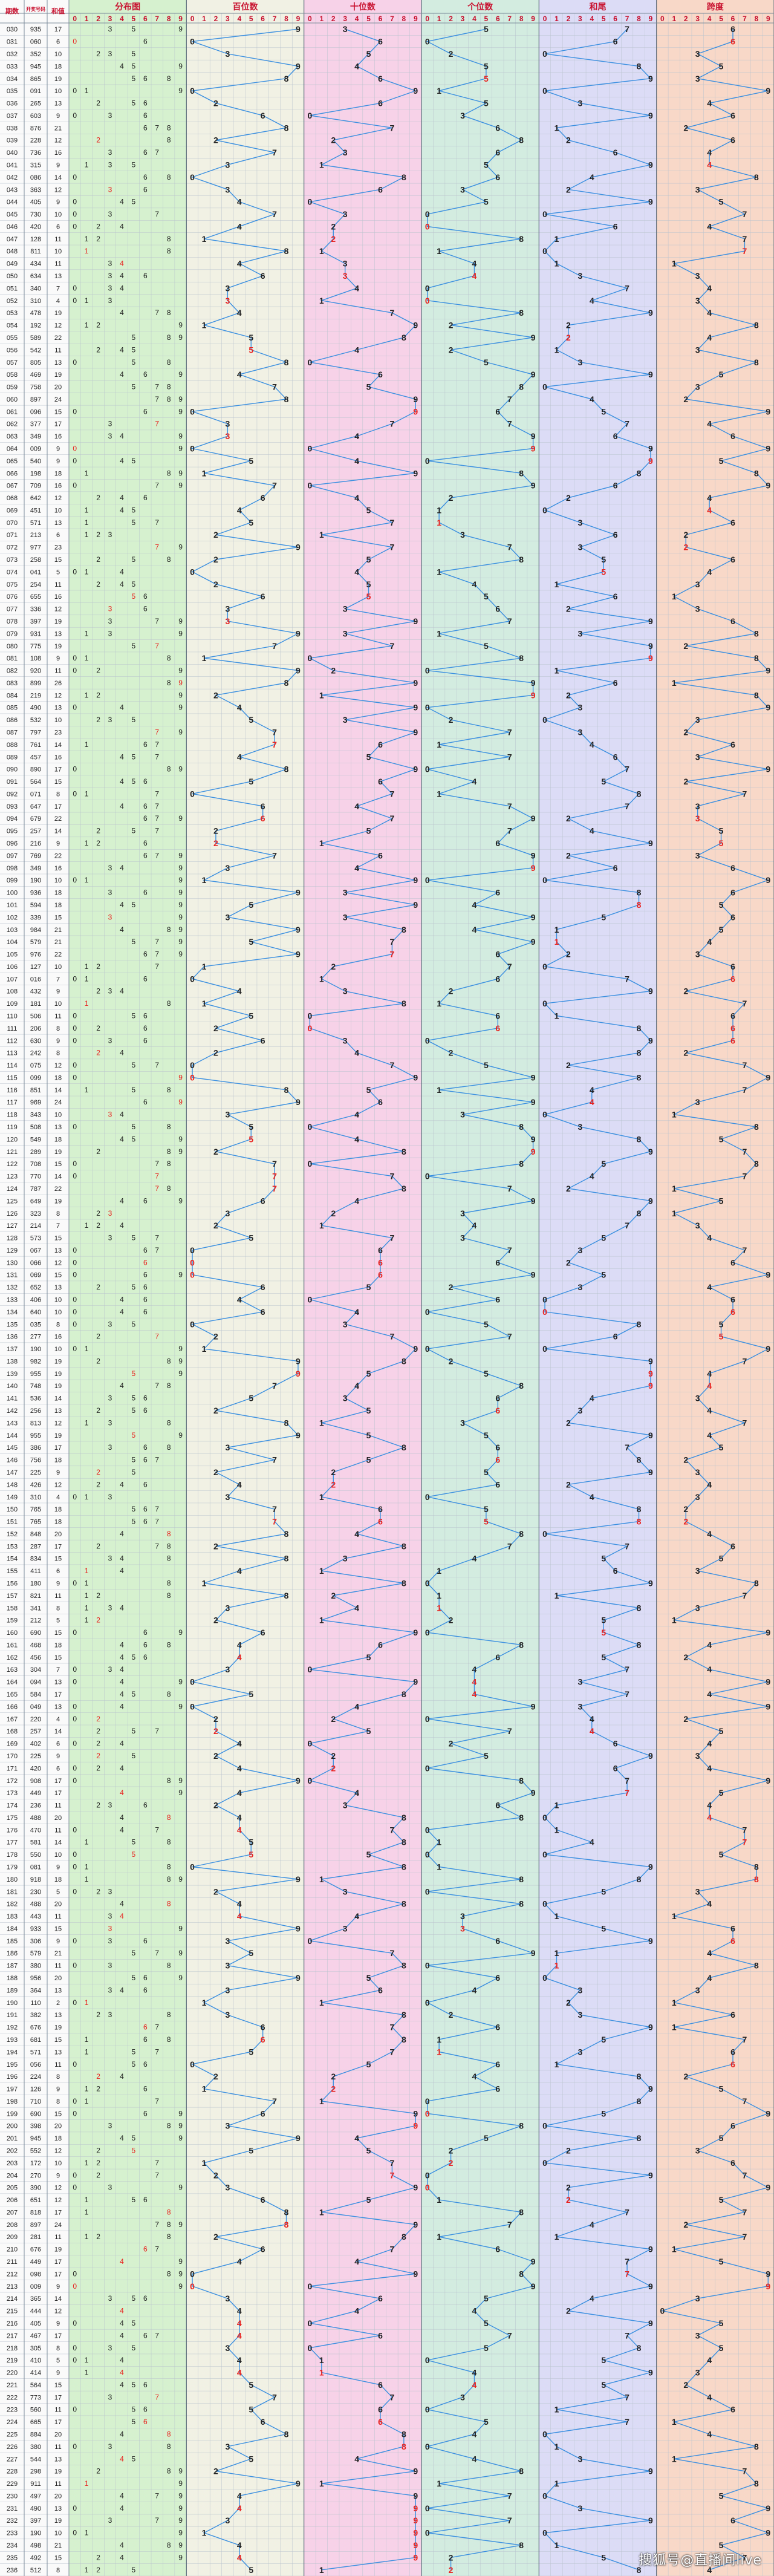  What do you see at coordinates (356, 1312) in the screenshot?
I see `trend-point-t: 4` at bounding box center [356, 1312].